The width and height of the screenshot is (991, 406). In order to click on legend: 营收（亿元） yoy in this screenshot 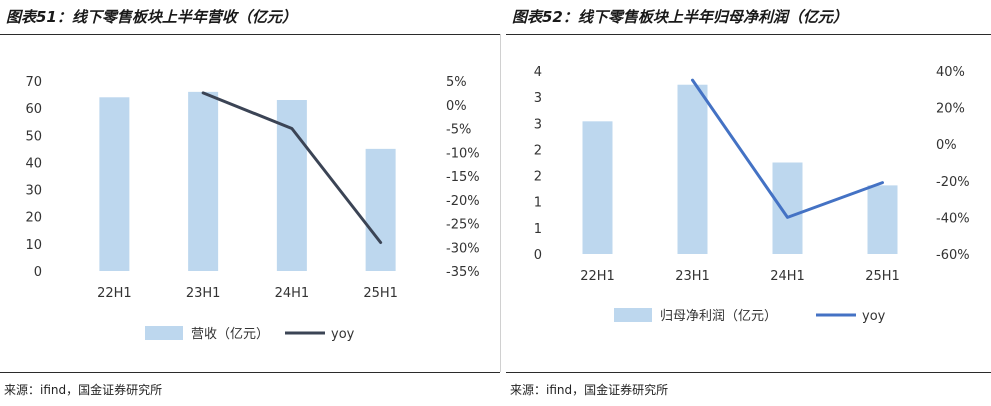, I will do `click(250, 334)`.